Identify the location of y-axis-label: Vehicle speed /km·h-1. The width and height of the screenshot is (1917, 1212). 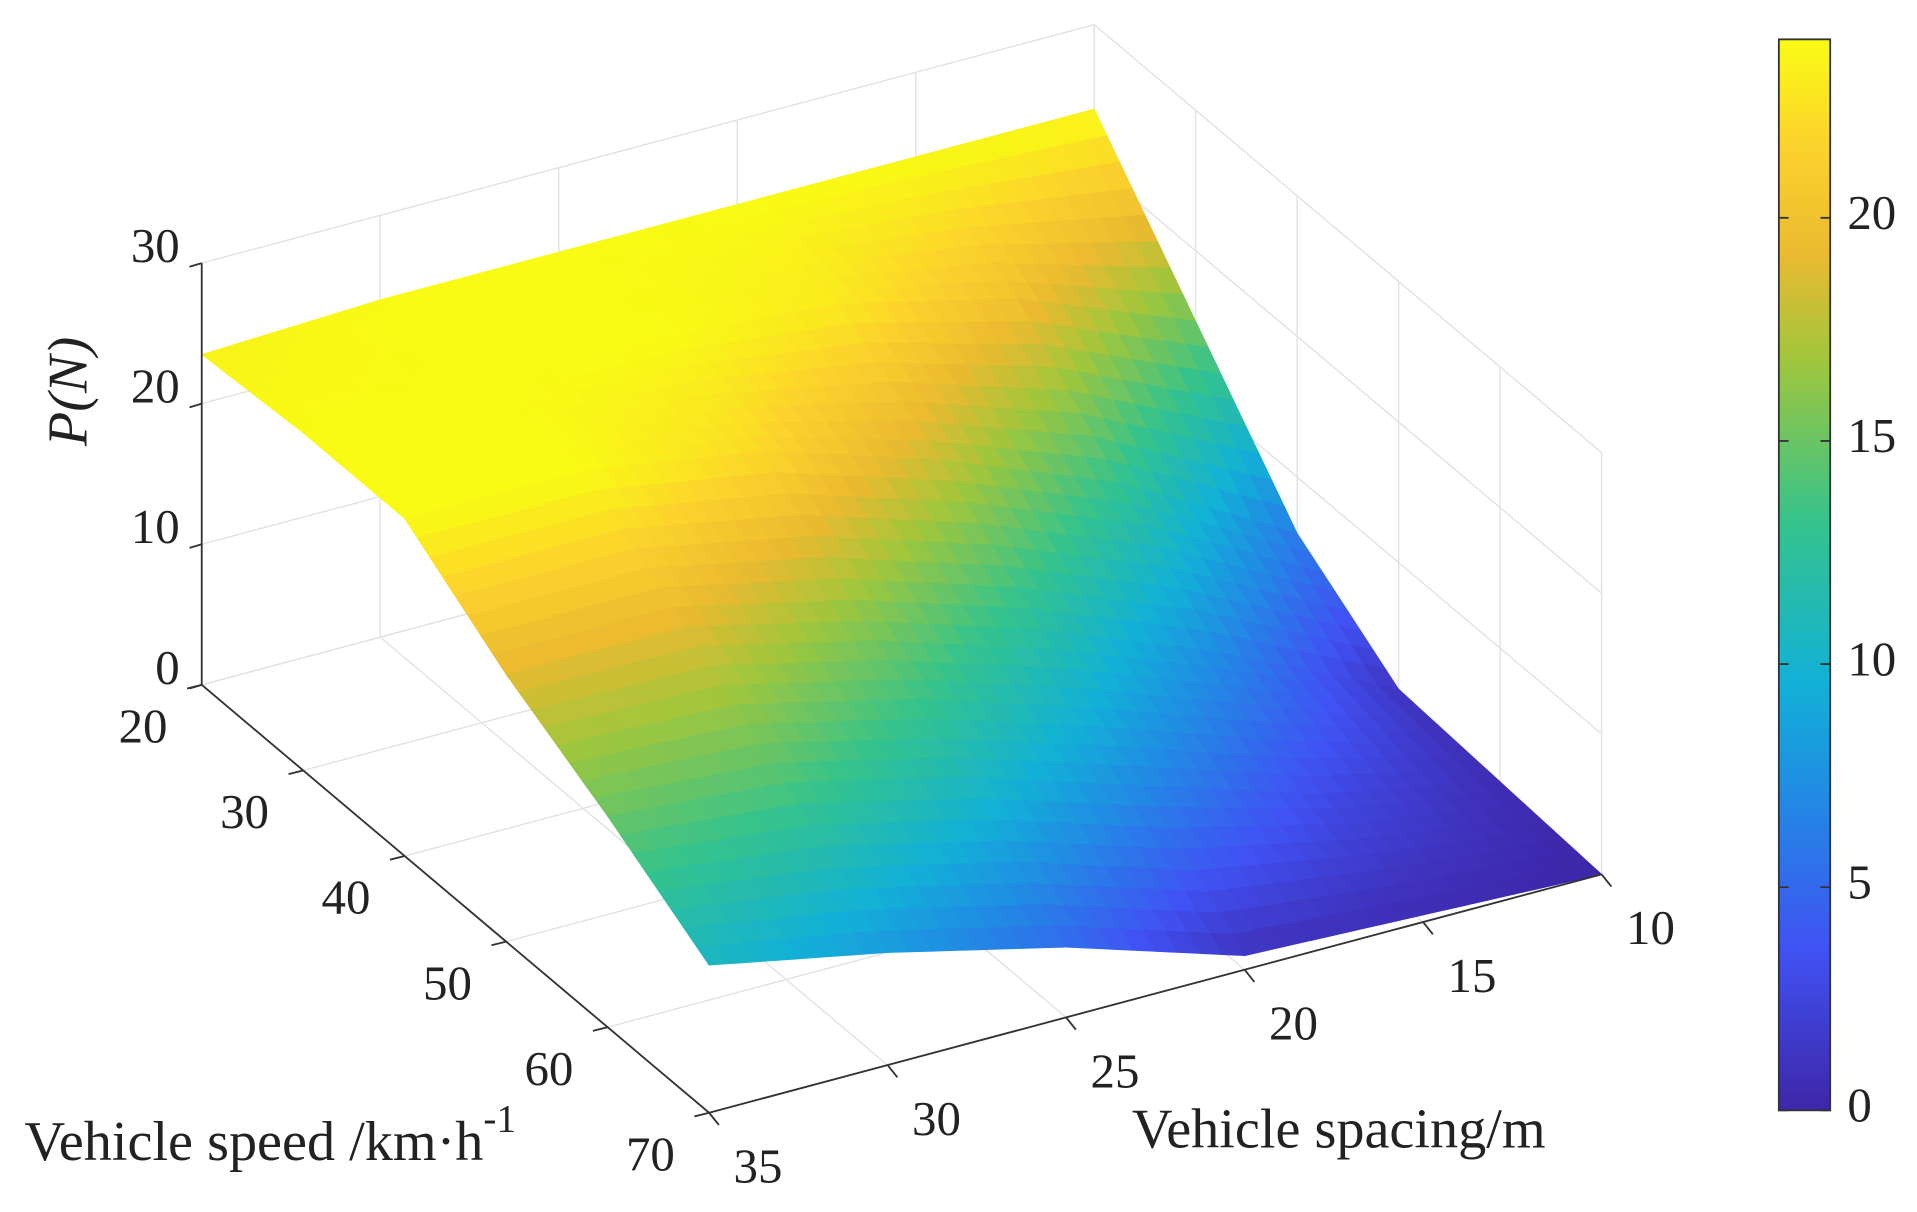
(270, 1135).